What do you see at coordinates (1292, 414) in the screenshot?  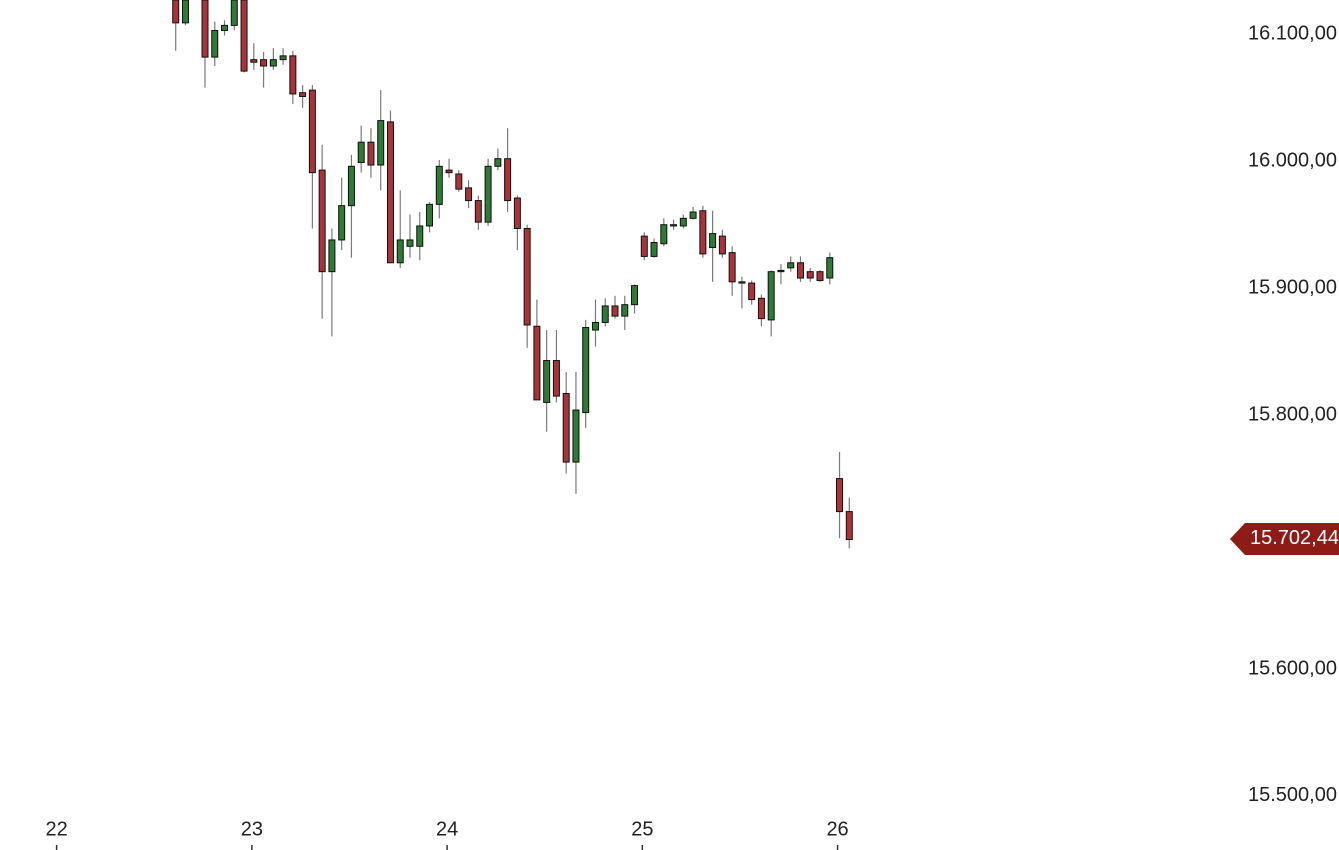 I see `y-tick-label: 15.800,00` at bounding box center [1292, 414].